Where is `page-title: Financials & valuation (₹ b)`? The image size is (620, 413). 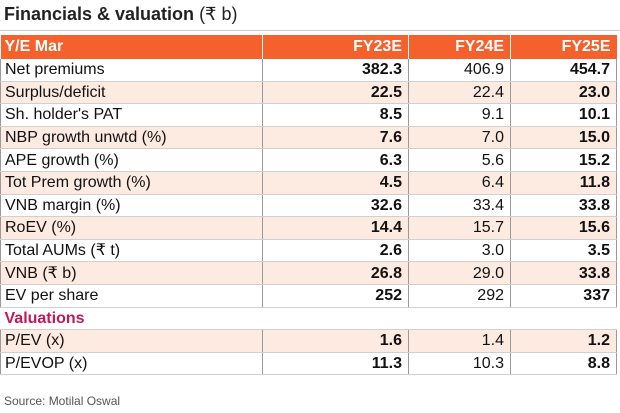 page-title: Financials & valuation (₹ b) is located at coordinates (121, 14).